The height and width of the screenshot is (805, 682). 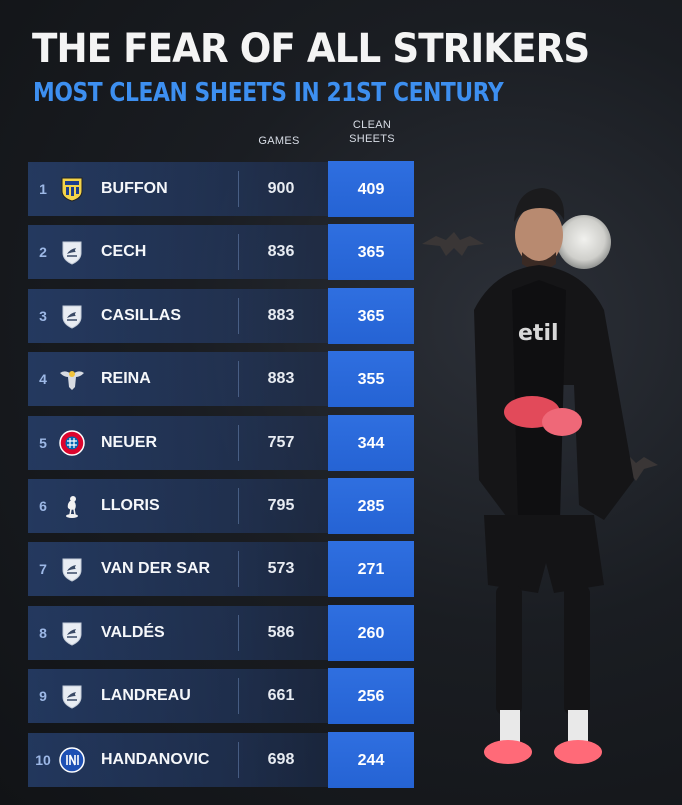 I want to click on table-row: 9 LANDREAU 661, so click(x=178, y=696).